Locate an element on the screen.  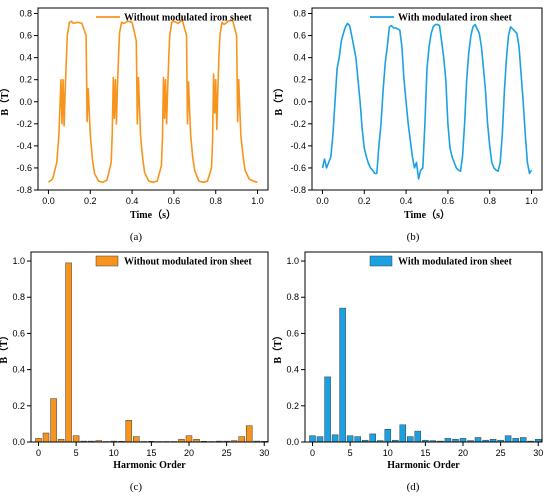
y-axis-label-a: B（T） is located at coordinates (5, 98).